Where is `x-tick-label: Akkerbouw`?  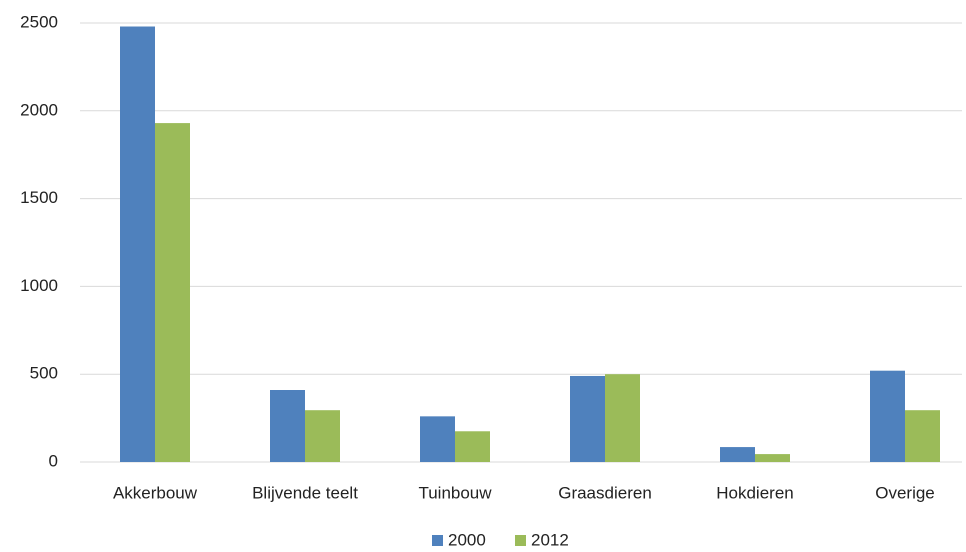 x-tick-label: Akkerbouw is located at coordinates (155, 492).